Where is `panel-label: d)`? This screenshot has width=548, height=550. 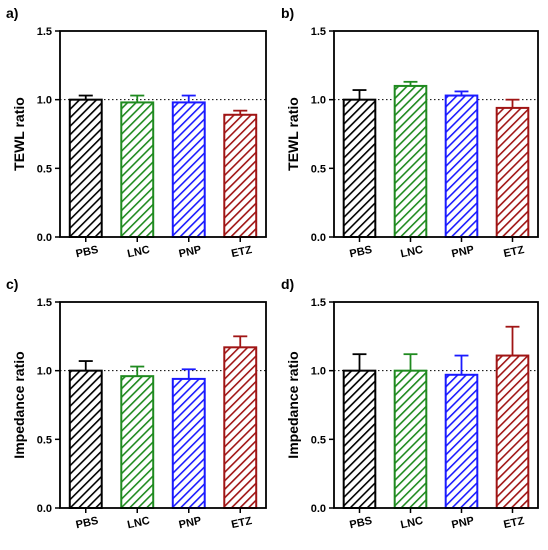 panel-label: d) is located at coordinates (287, 284).